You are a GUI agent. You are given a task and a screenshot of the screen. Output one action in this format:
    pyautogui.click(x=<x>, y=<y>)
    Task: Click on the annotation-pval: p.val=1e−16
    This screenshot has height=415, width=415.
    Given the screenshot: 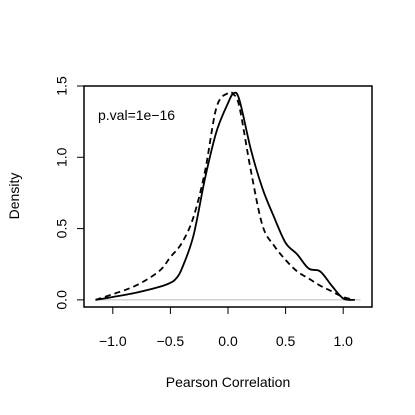 What is the action you would take?
    pyautogui.click(x=136, y=115)
    